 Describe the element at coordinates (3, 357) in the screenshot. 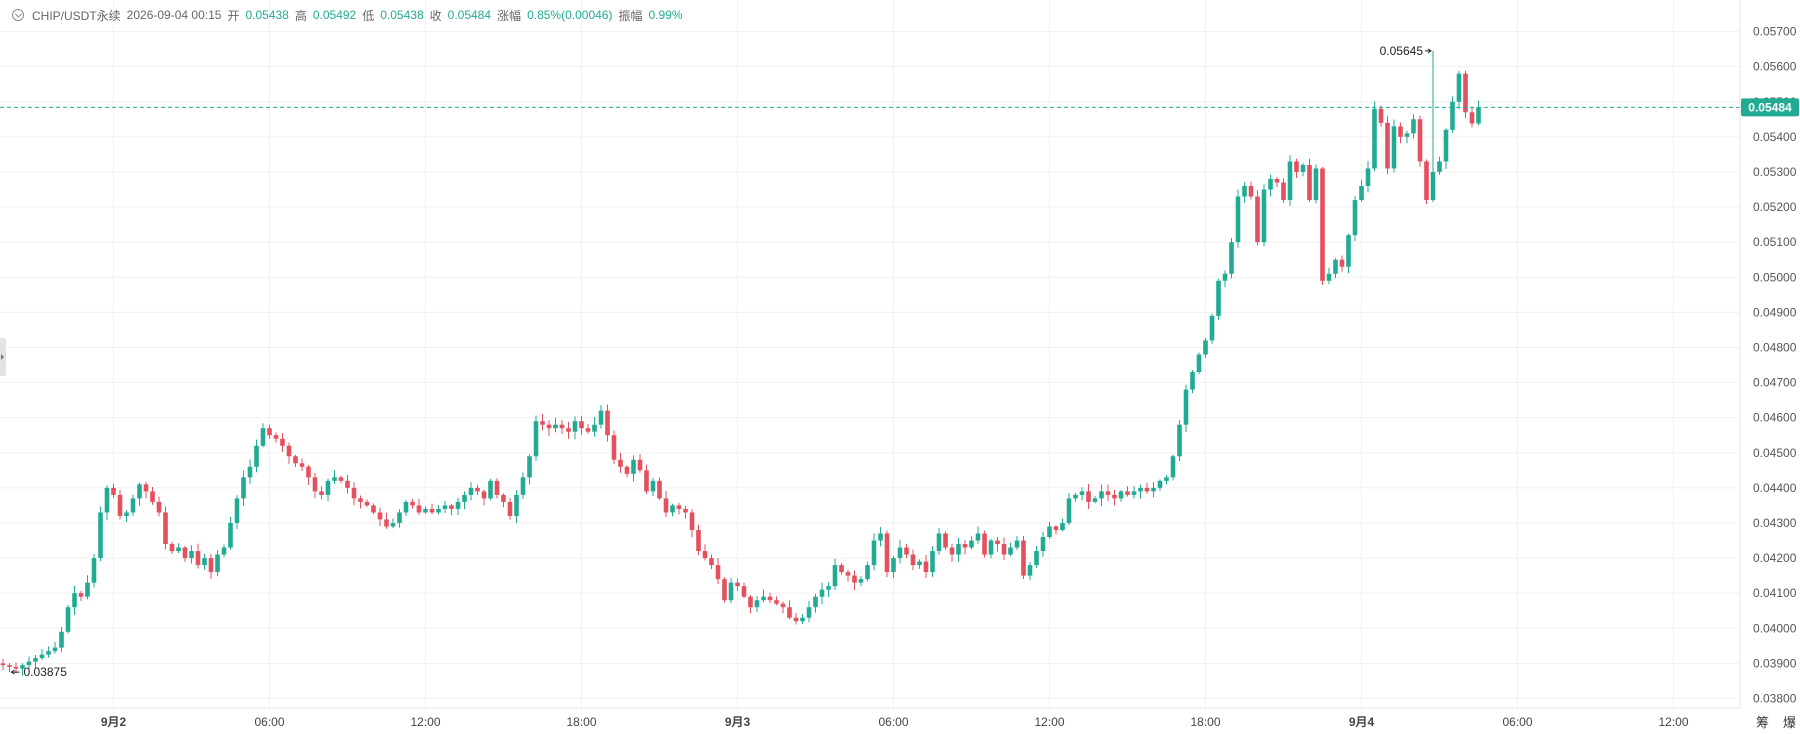

I see `side-panel-toggle` at that location.